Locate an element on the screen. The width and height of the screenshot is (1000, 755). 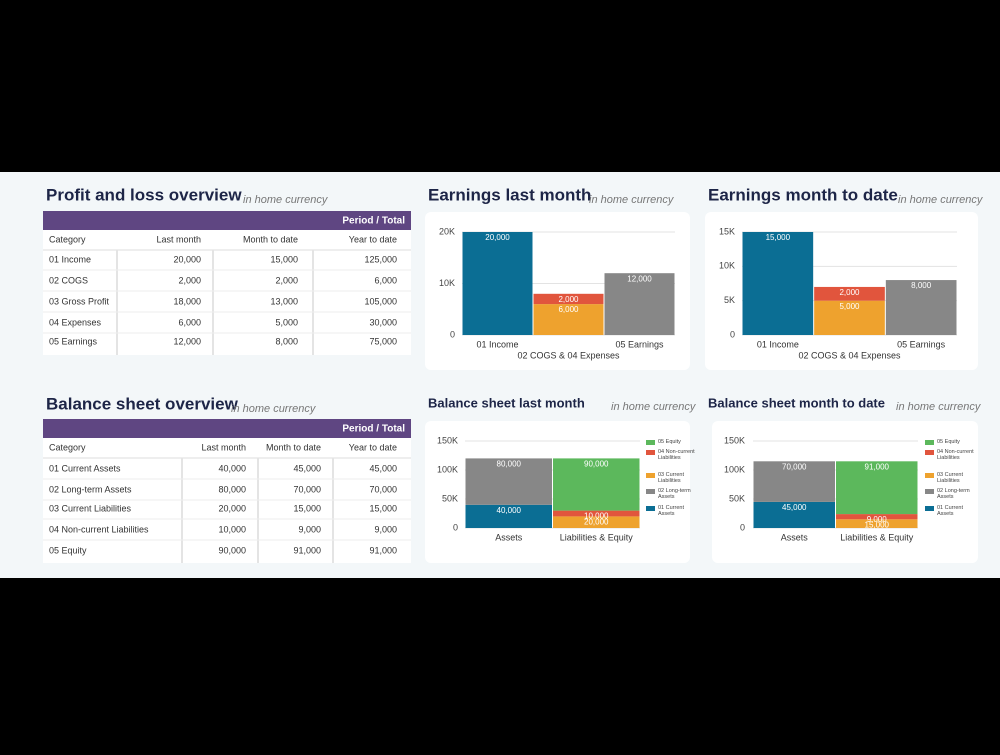
legend-label: 05 Equity is located at coordinates (669, 442).